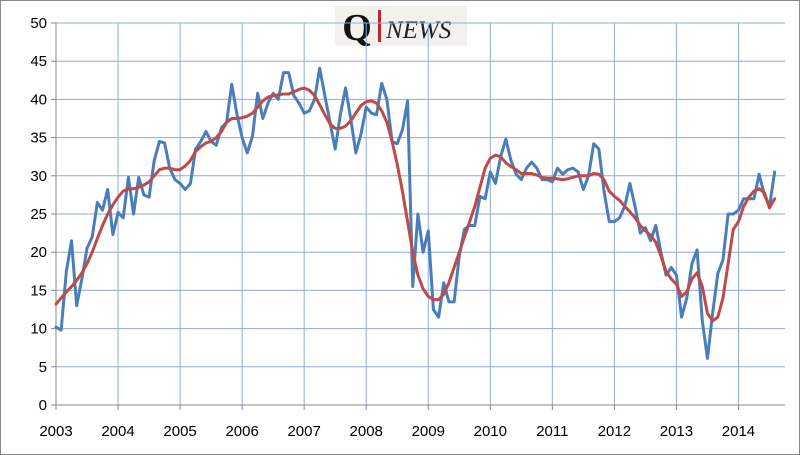 The width and height of the screenshot is (800, 455). I want to click on x-tick-label: 2009, so click(428, 431).